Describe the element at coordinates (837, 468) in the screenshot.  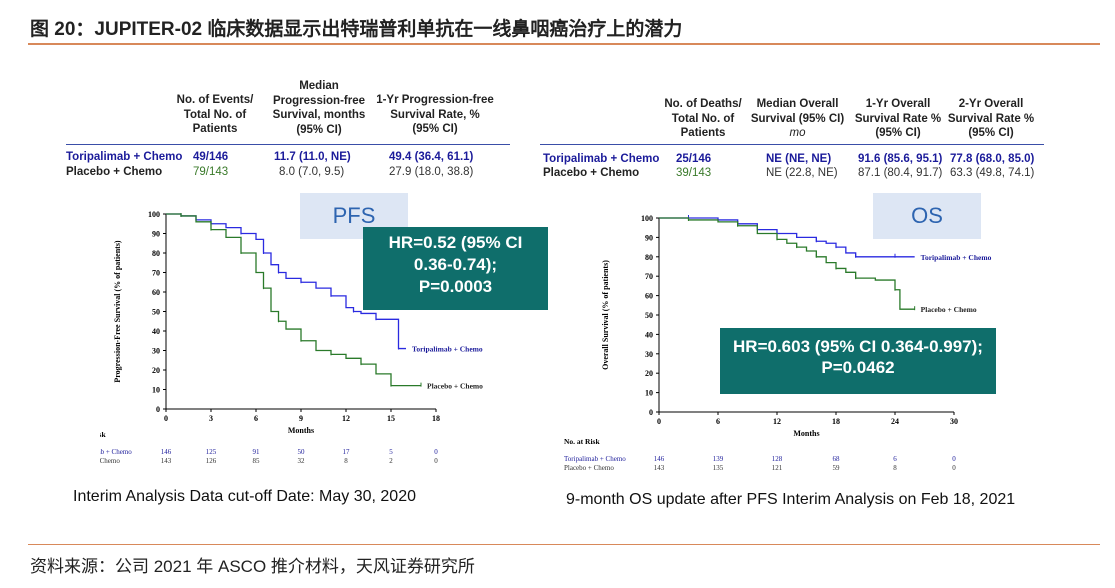
I see `risk-value: 59` at that location.